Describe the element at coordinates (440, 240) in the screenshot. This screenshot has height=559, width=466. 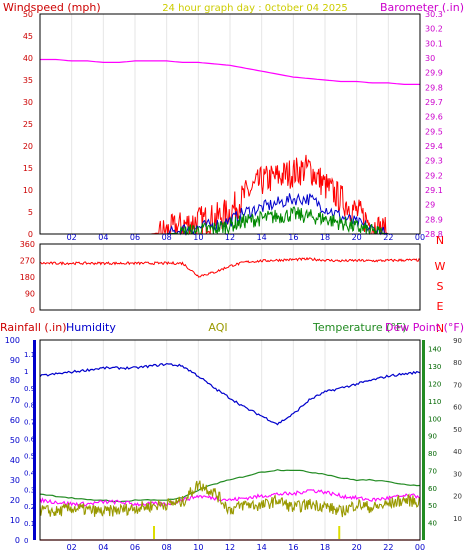
I see `compass-label: N` at that location.